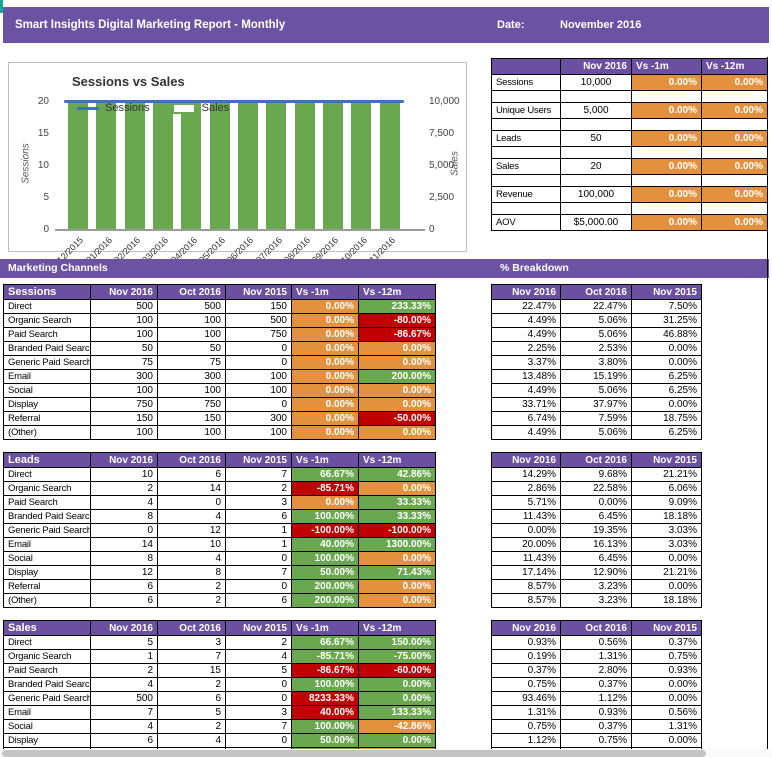  I want to click on vs12m-cell: -100.00%, so click(397, 530).